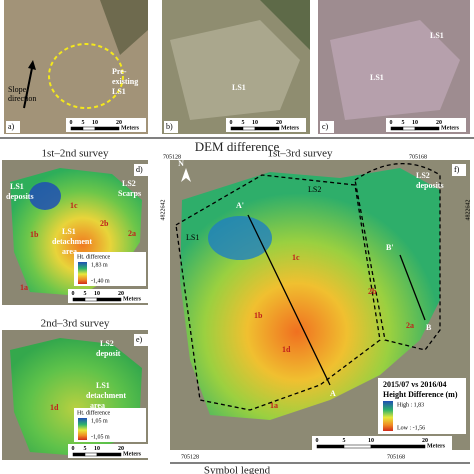 The width and height of the screenshot is (474, 474). I want to click on label: Pre-, so click(119, 71).